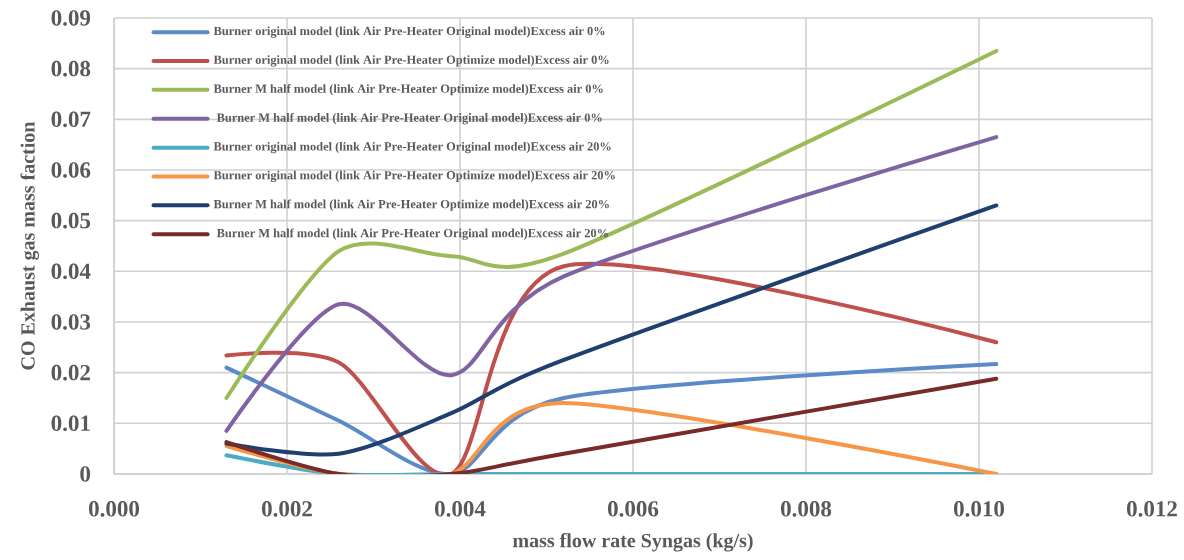  Describe the element at coordinates (412, 147) in the screenshot. I see `legend-label: Burner original model (link Air Pre-Heater Original model)Excess air 20%` at that location.